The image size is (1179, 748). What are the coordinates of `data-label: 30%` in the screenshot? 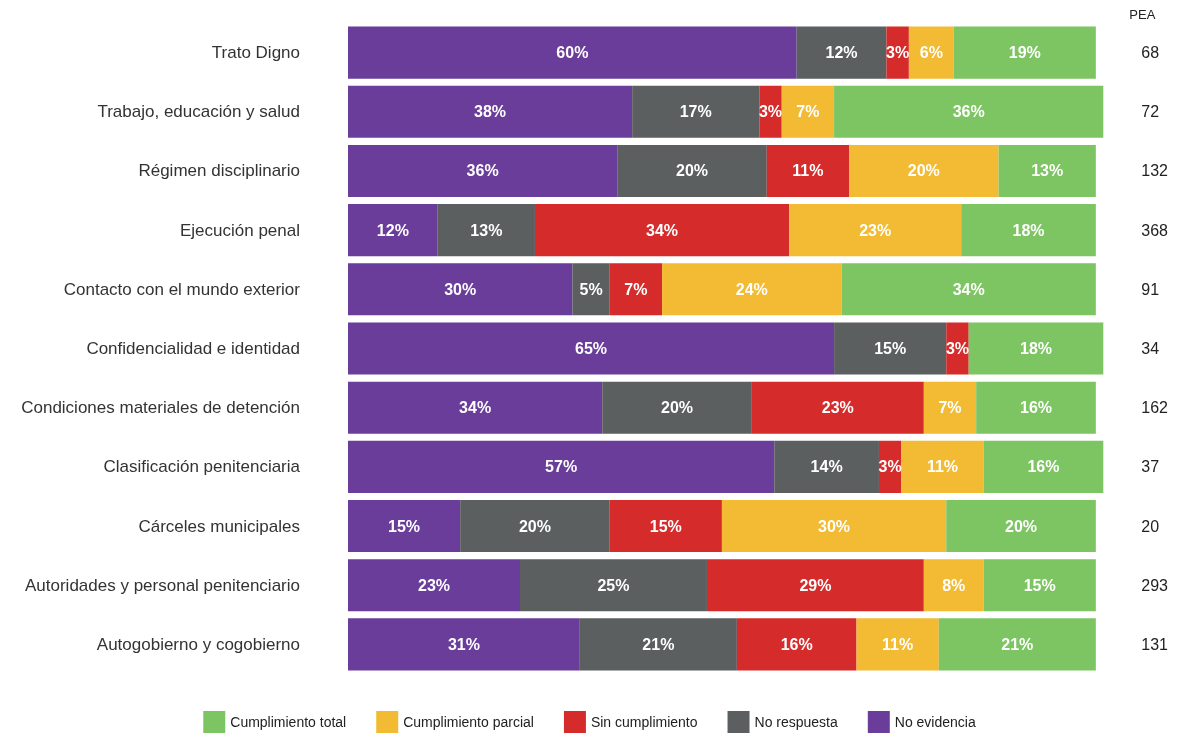 It's located at (834, 526).